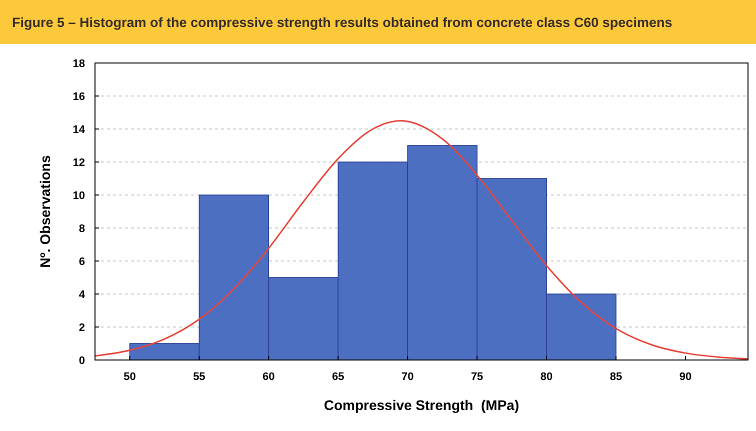 The image size is (756, 431). What do you see at coordinates (79, 130) in the screenshot?
I see `y-tick-label: 14` at bounding box center [79, 130].